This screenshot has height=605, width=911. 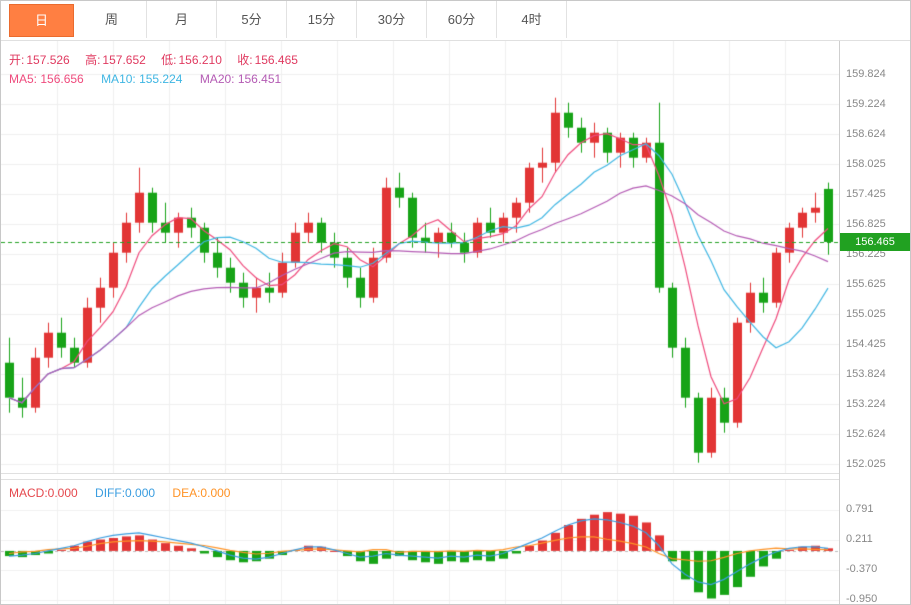 I want to click on high-label: 高:, so click(x=93, y=60).